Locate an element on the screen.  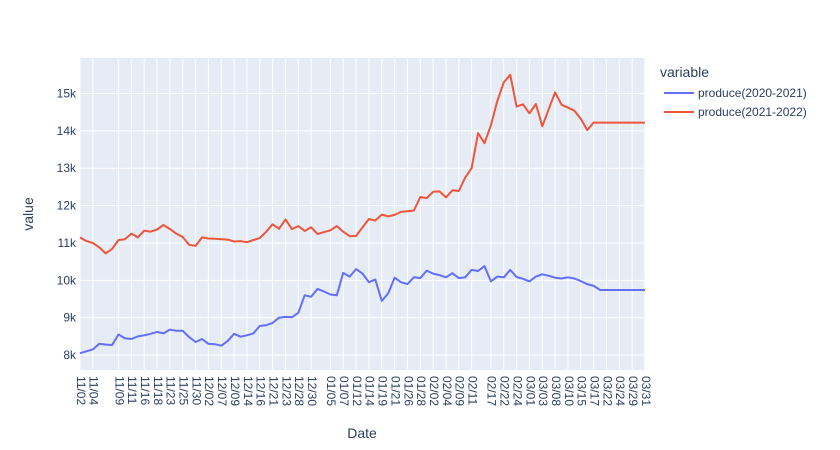
x-tick-label: 01/28 is located at coordinates (421, 391).